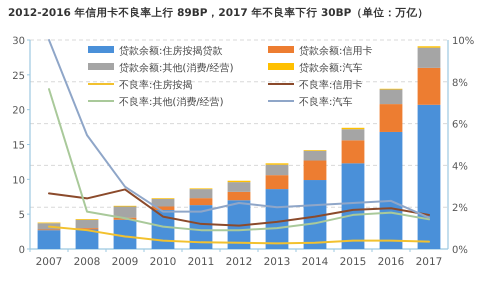 The height and width of the screenshot is (300, 480). I want to click on y2-tick-label: 6%, so click(460, 125).